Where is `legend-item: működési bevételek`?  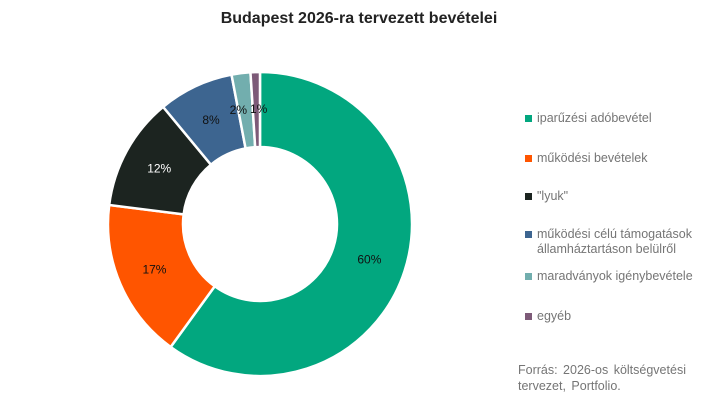 legend-item: működési bevételek is located at coordinates (586, 158).